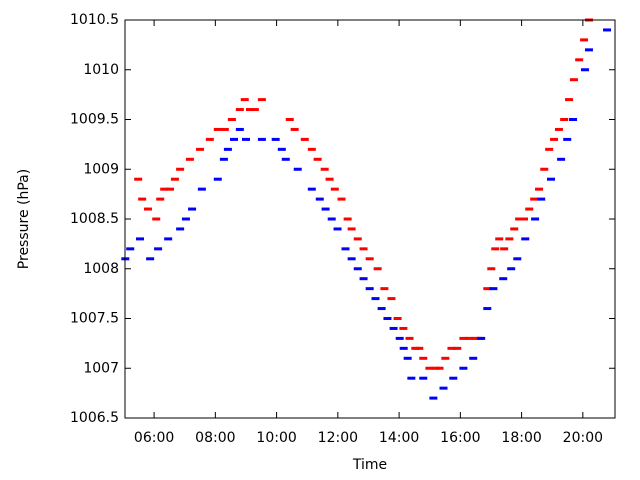 This screenshot has height=480, width=640. I want to click on y-tick-label: 1009, so click(101, 169).